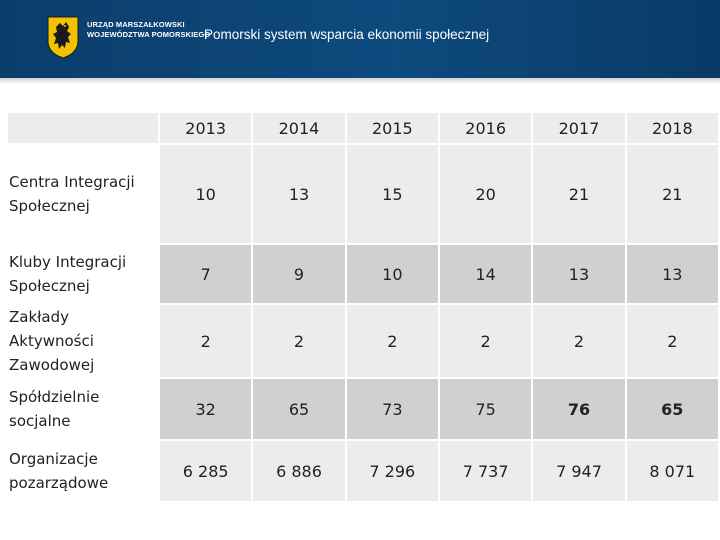  What do you see at coordinates (392, 471) in the screenshot?
I see `table-cell: 7 296` at bounding box center [392, 471].